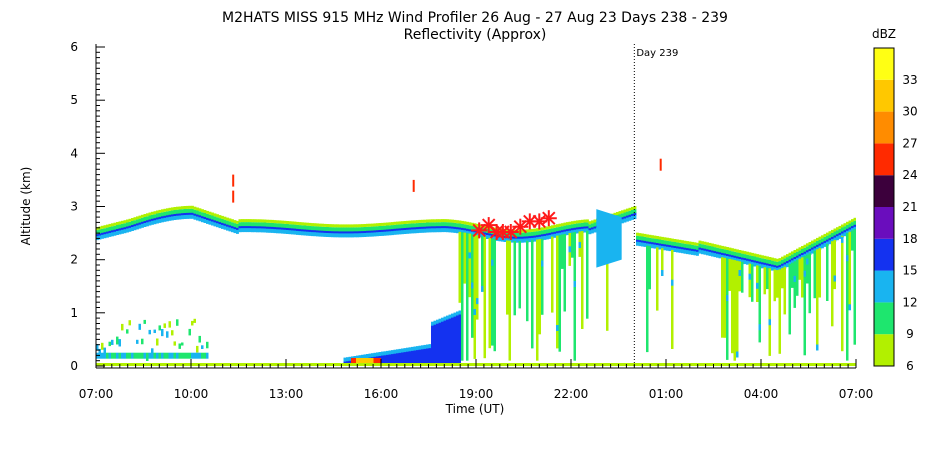 The width and height of the screenshot is (950, 450). I want to click on y-tick-label: 3, so click(74, 207).